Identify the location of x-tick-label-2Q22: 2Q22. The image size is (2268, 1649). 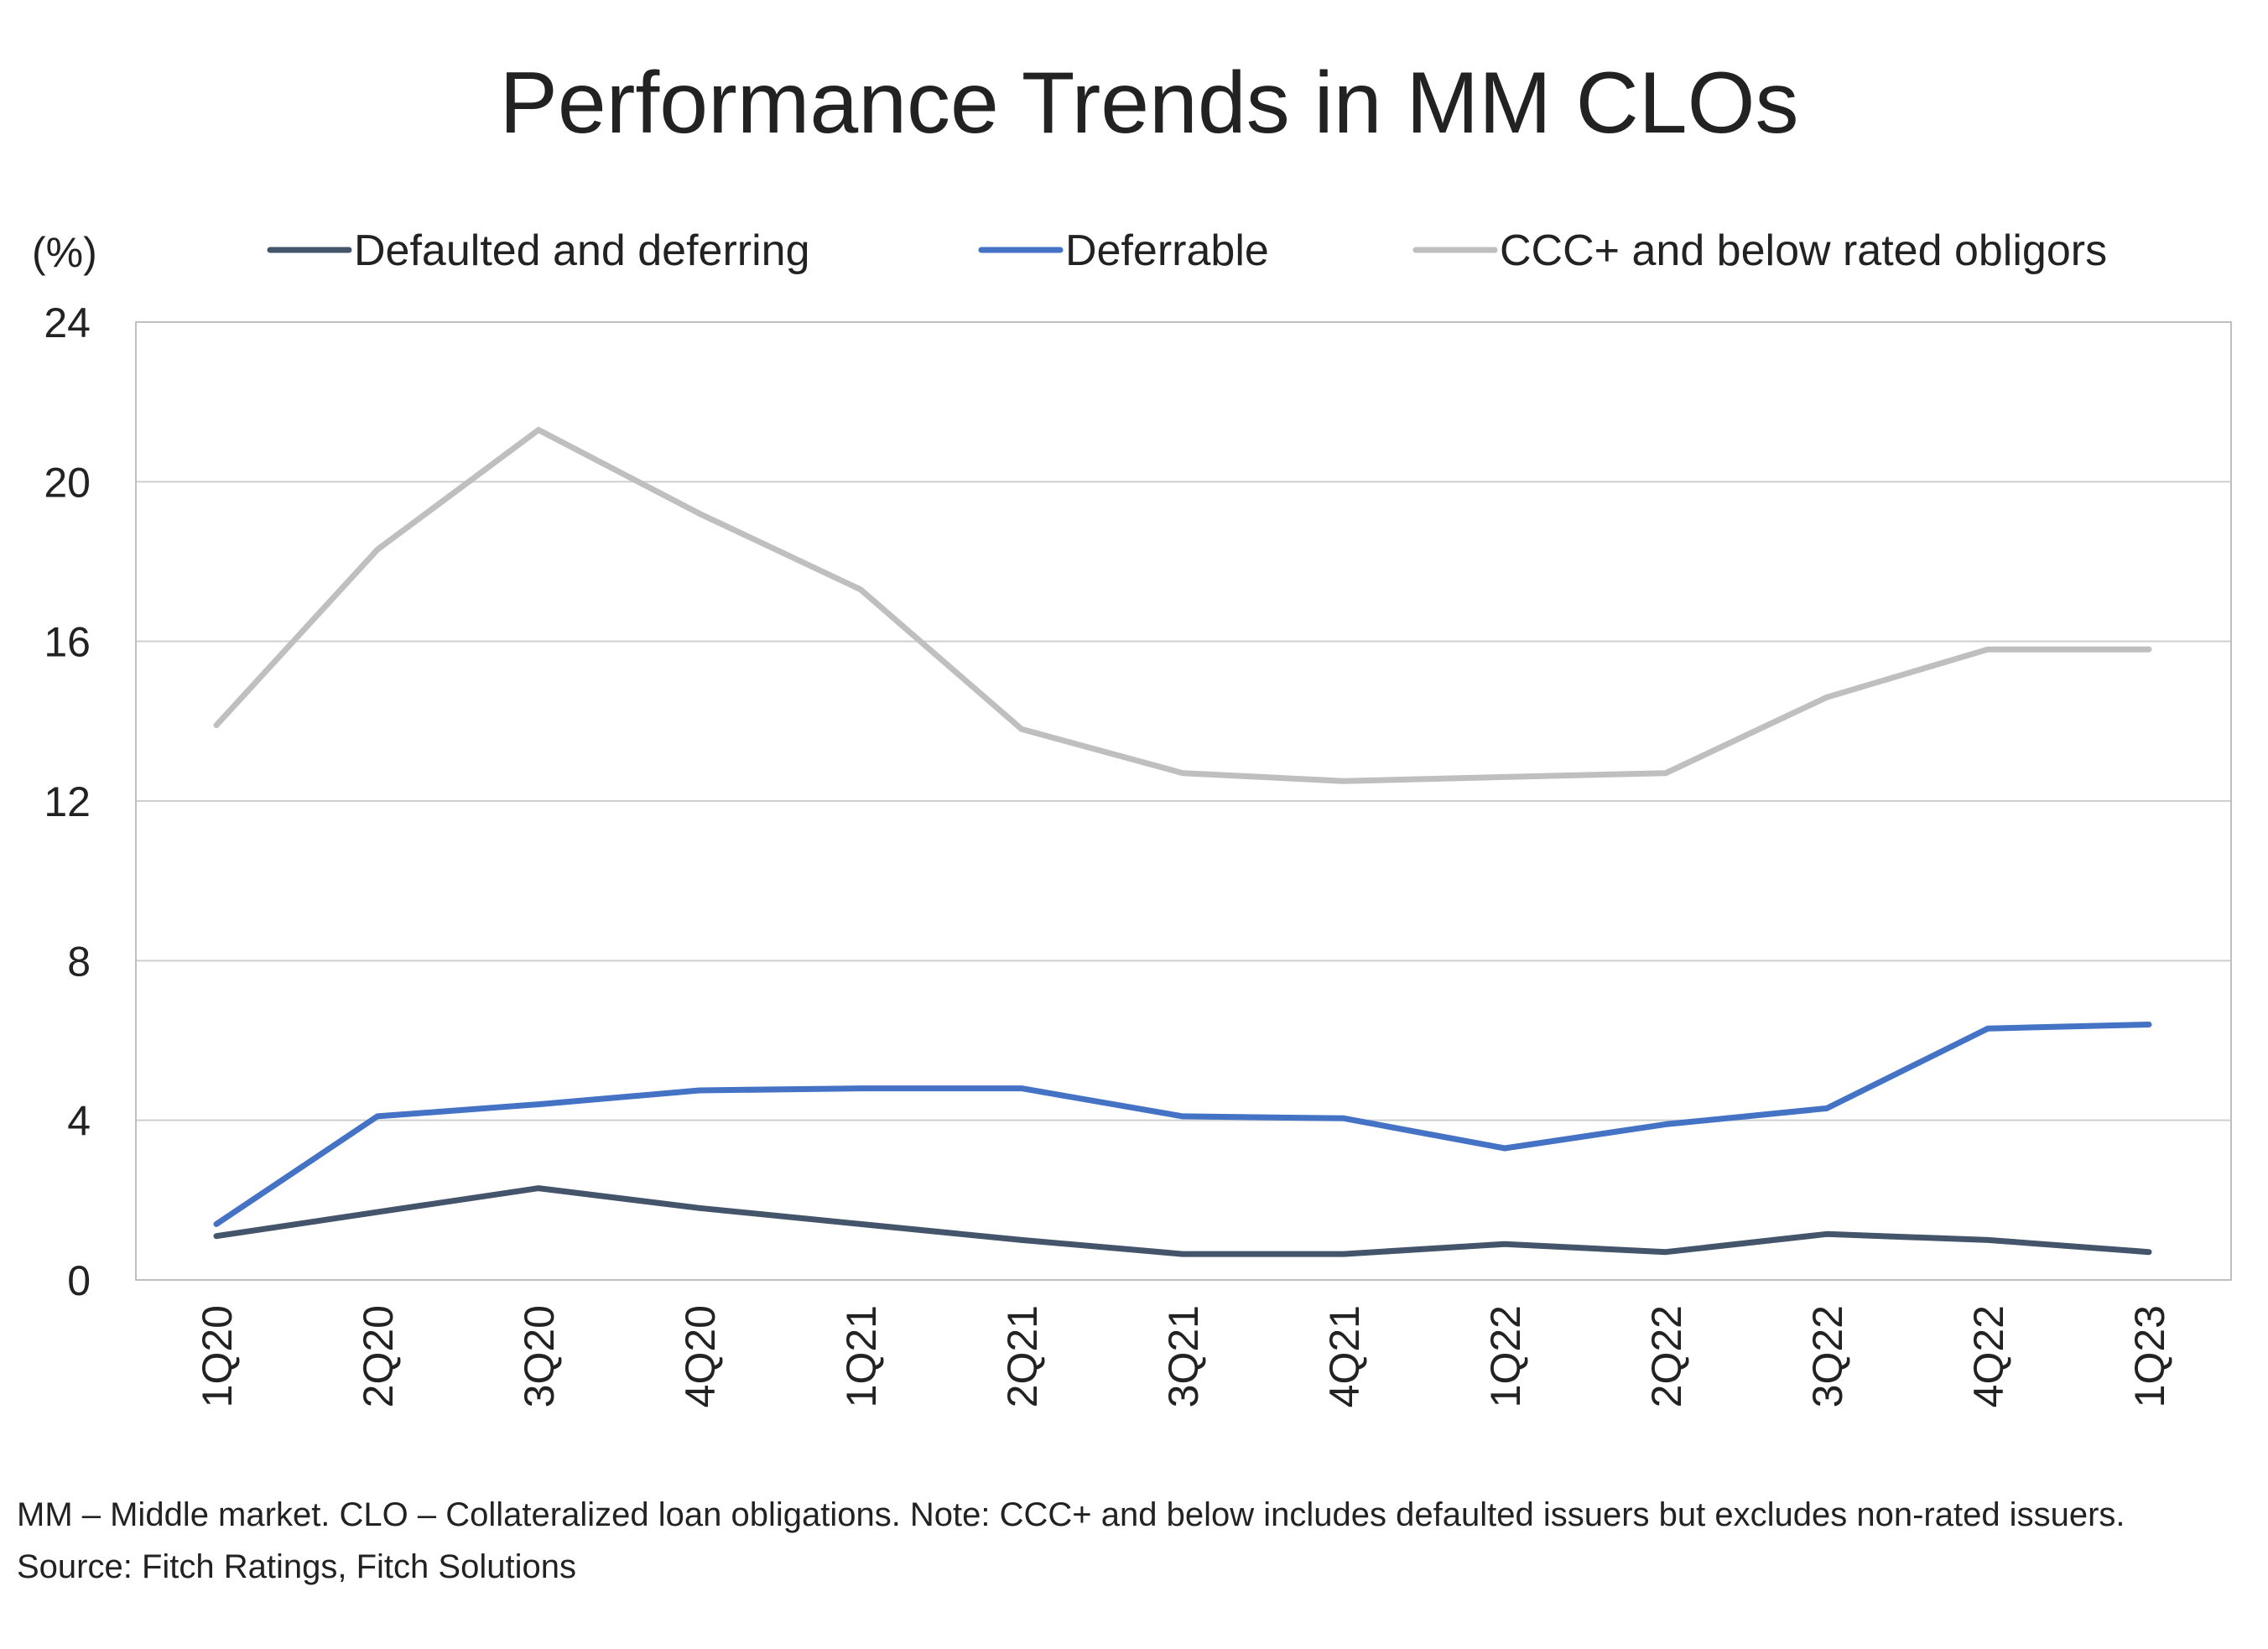
(1666, 1356).